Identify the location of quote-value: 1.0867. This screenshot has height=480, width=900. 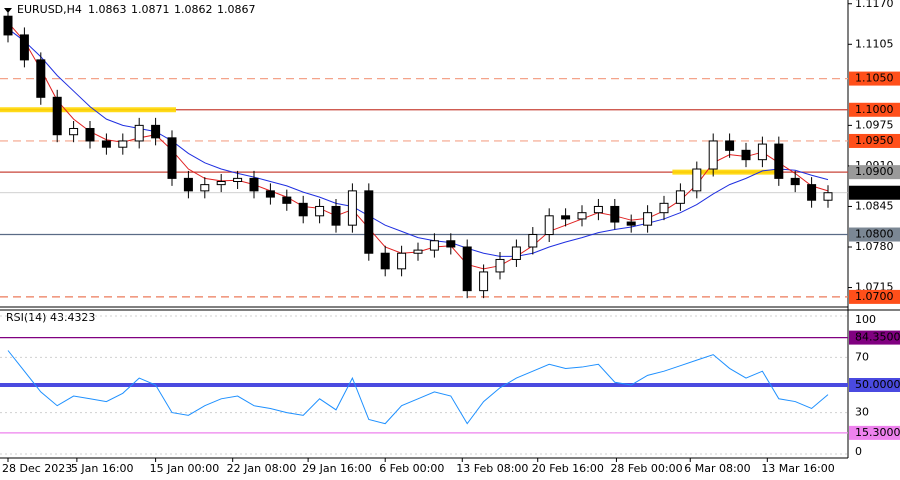
(236, 9).